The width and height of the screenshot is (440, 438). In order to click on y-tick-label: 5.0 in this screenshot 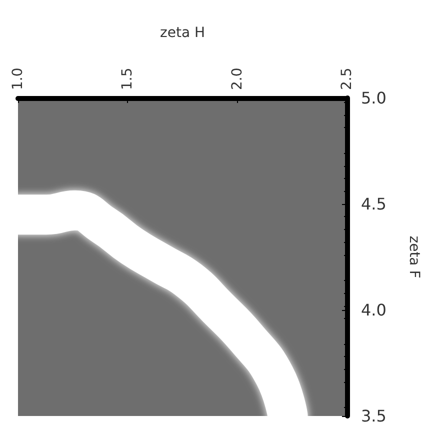, I will do `click(373, 98)`.